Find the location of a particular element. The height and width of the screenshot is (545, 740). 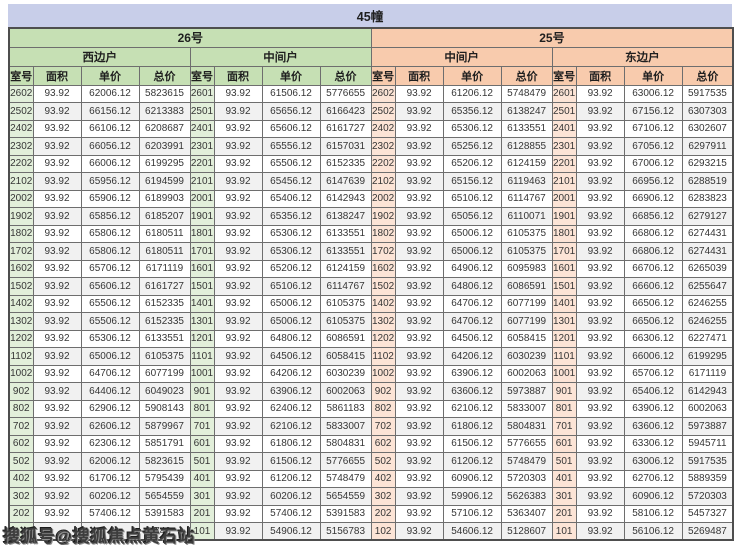

unit-type-header: 中间户 is located at coordinates (280, 56).